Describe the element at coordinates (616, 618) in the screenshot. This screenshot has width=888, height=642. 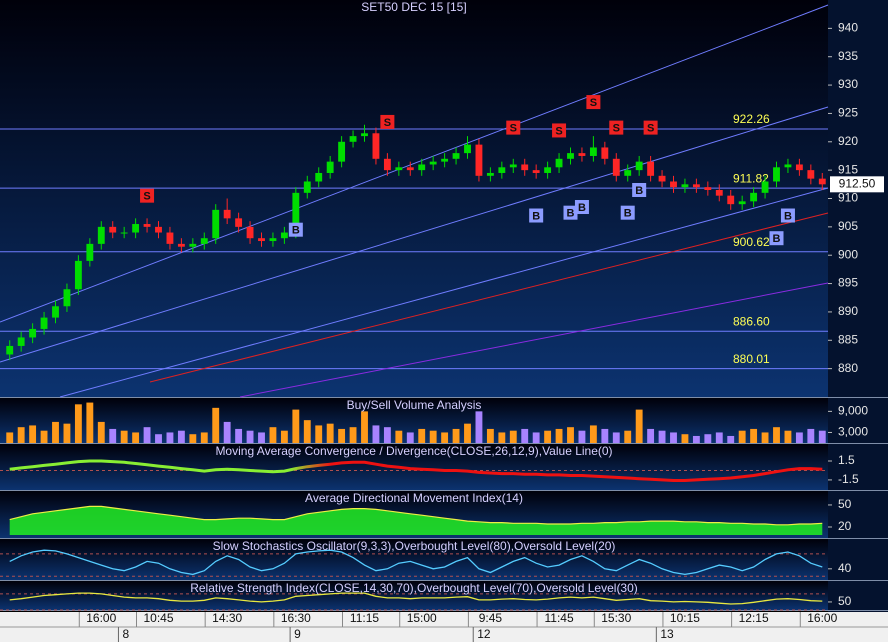
I see `x-tick-label: 15:30` at that location.